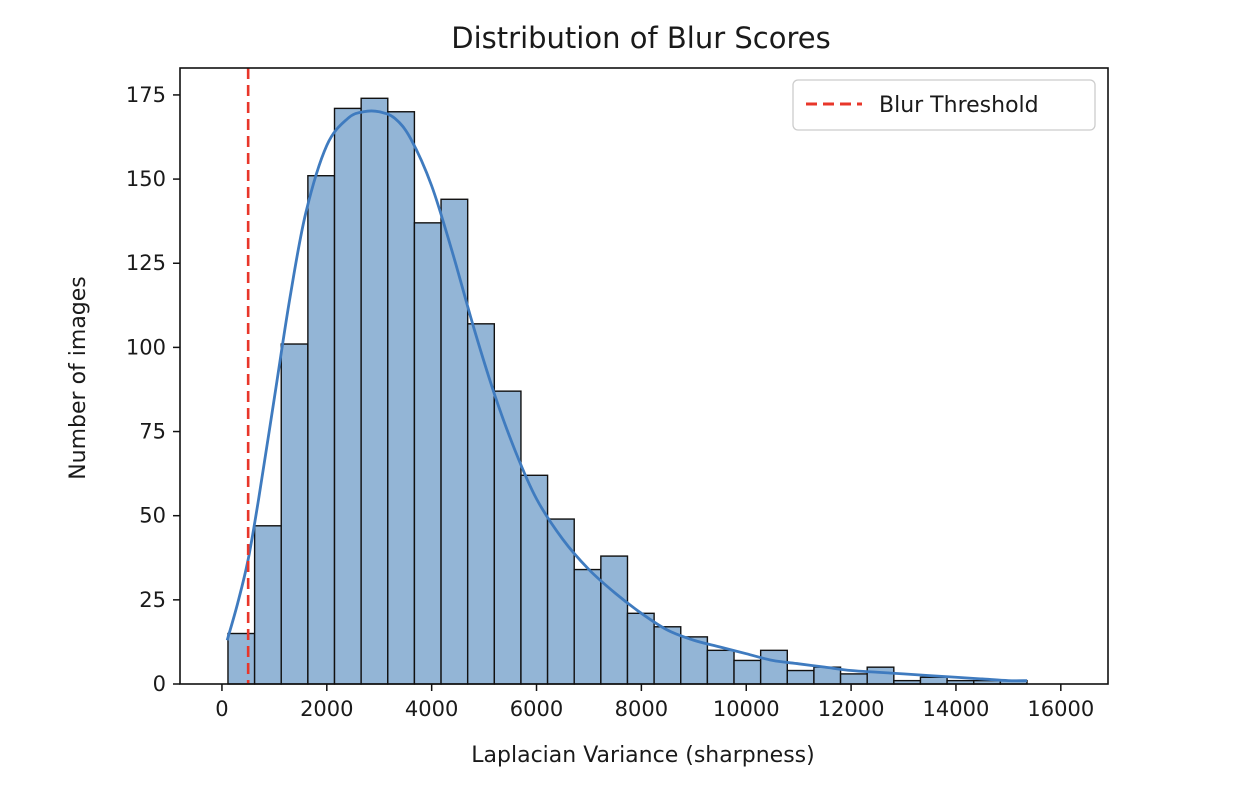 The height and width of the screenshot is (790, 1260). I want to click on y-tick-label: 175, so click(146, 95).